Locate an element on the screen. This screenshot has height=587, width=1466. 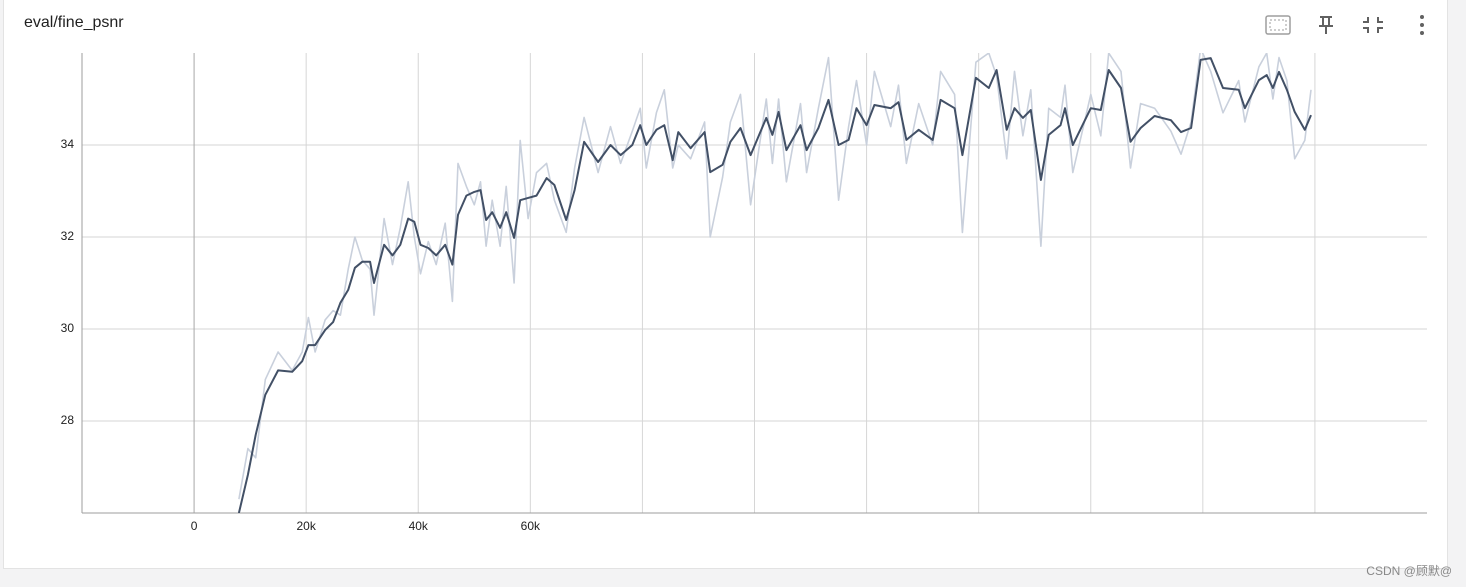
card-title: eval/fine_psnr is located at coordinates (74, 22).